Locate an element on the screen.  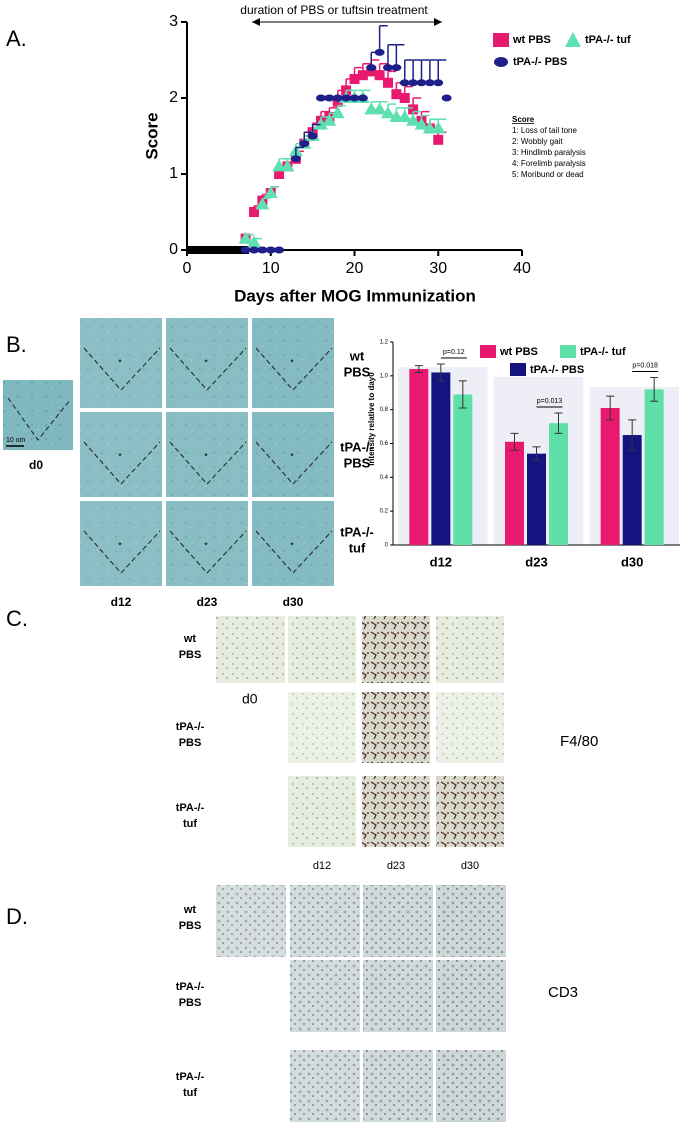
score-legend-item: 2: Wobbly gait is located at coordinates (537, 141).